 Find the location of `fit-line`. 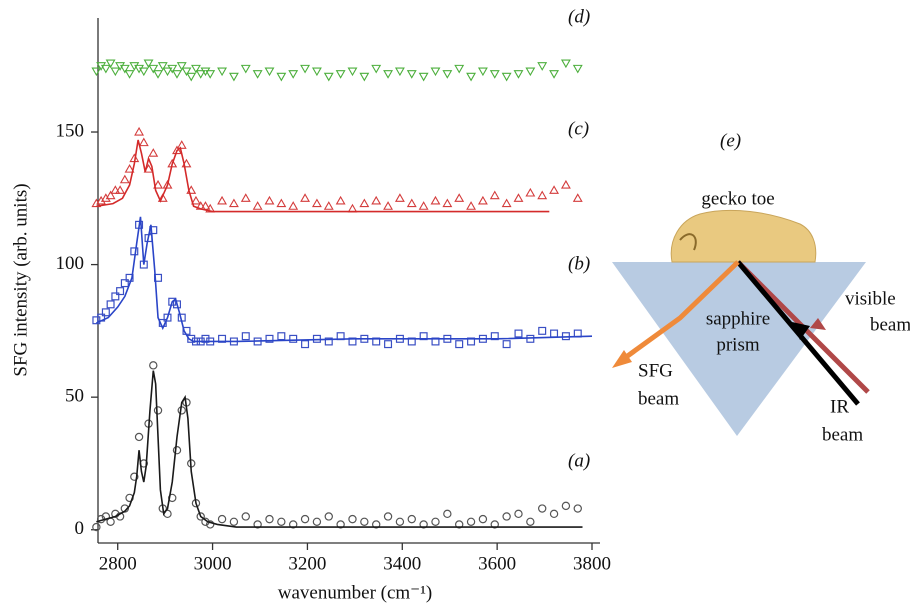

fit-line is located at coordinates (339, 449).